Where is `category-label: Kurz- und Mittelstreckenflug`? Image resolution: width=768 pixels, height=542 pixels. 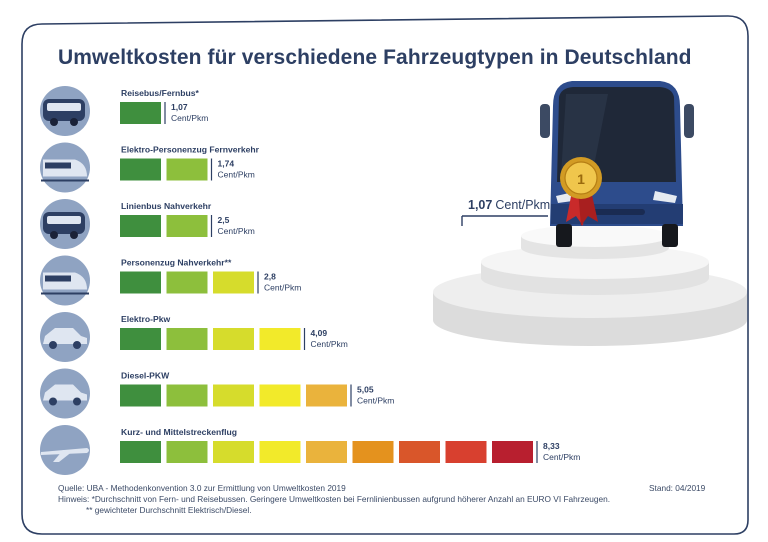
category-label: Kurz- und Mittelstreckenflug is located at coordinates (179, 432).